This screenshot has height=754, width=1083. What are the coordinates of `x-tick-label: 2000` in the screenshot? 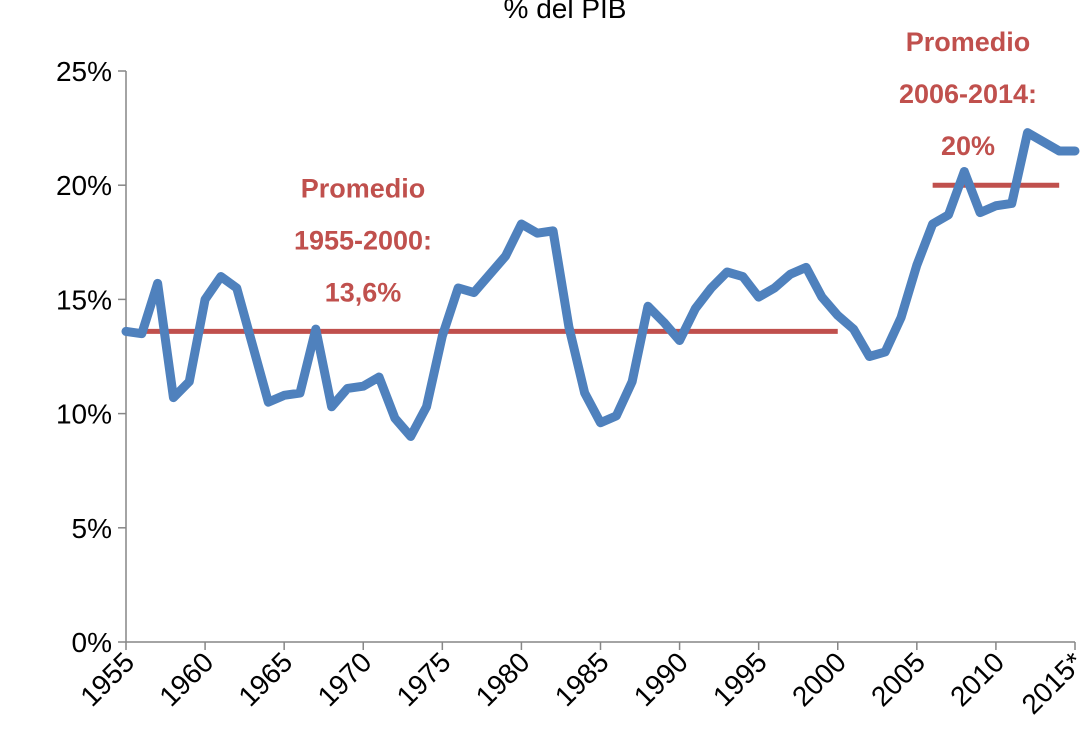 It's located at (819, 679).